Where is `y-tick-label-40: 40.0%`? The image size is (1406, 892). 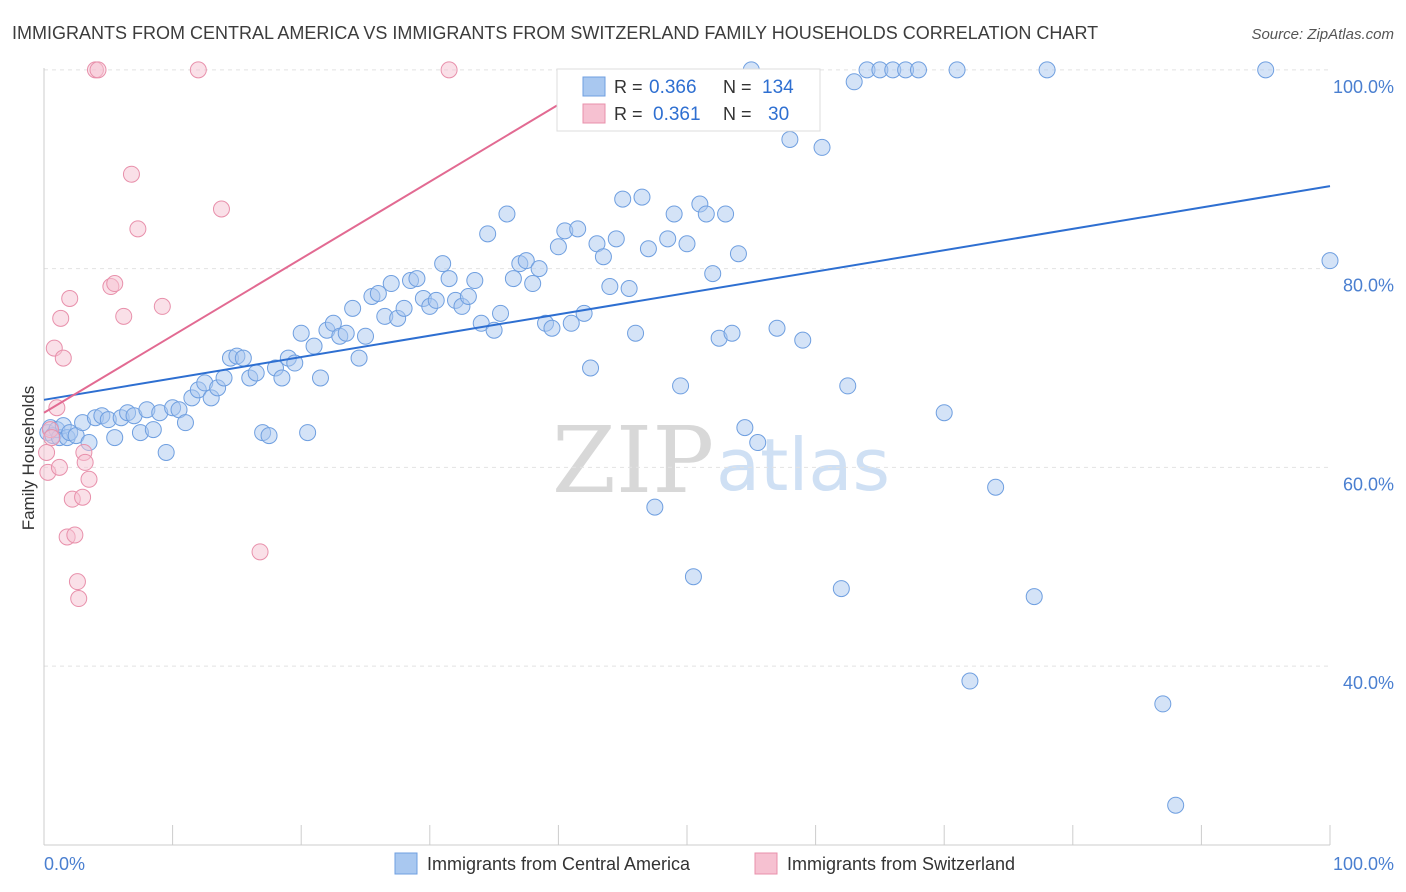
y-tick-label-40: 40.0% is located at coordinates (1368, 683).